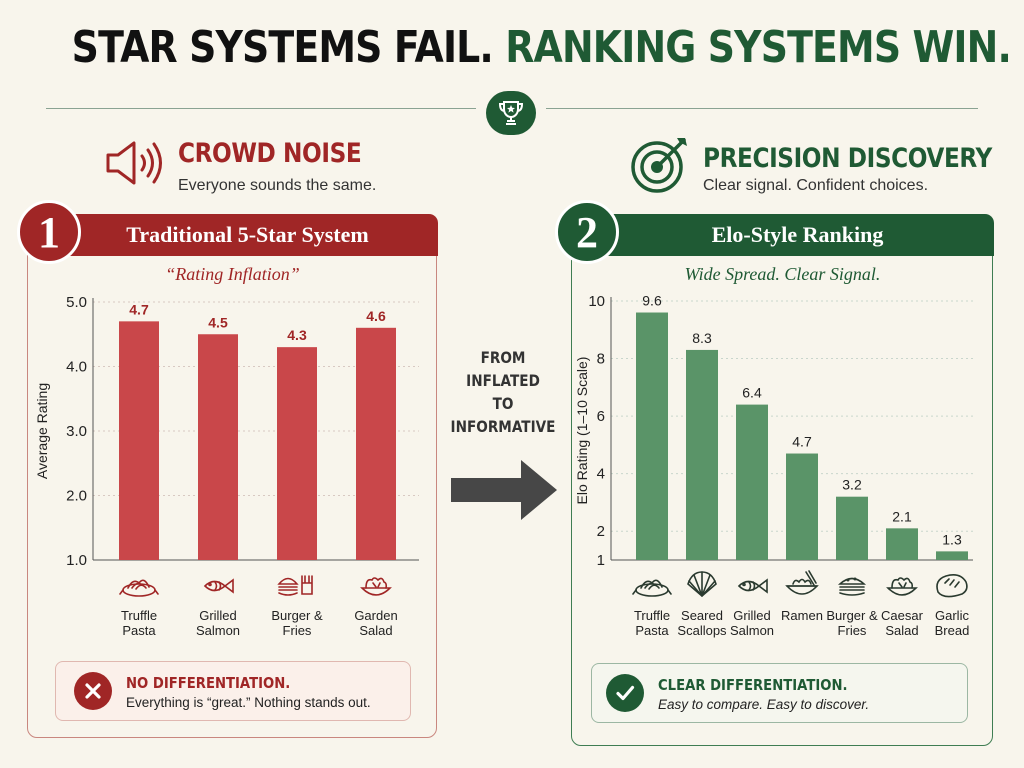  What do you see at coordinates (511, 113) in the screenshot?
I see `trophy-icon` at bounding box center [511, 113].